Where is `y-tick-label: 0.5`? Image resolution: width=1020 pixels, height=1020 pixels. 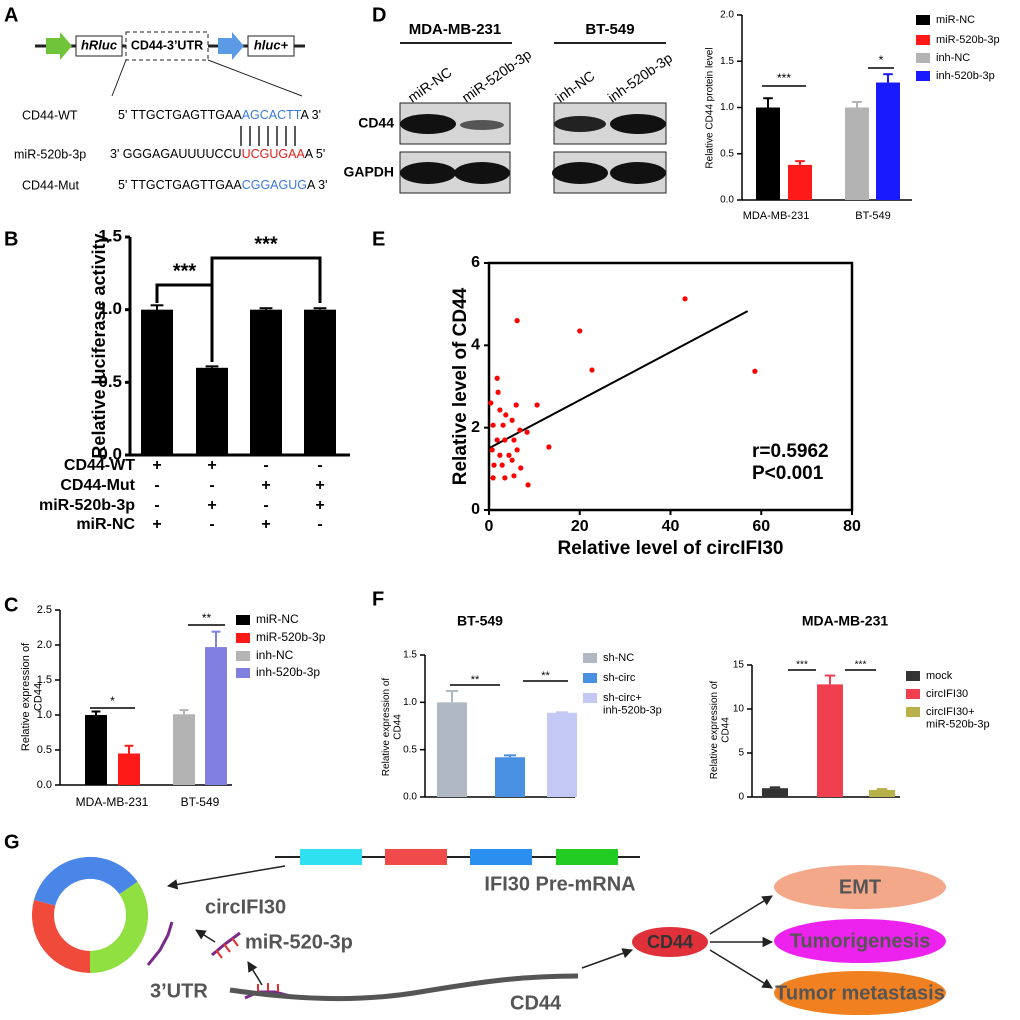
y-tick-label: 0.5 is located at coordinates (727, 153).